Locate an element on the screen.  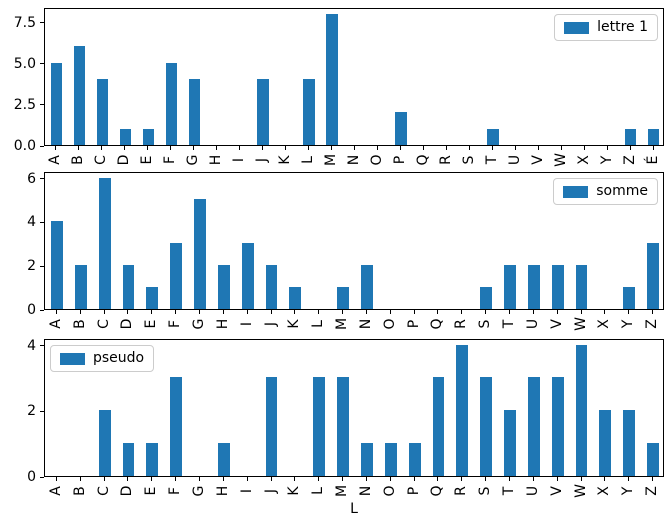
x-tick-label-A: A is located at coordinates (55, 160).